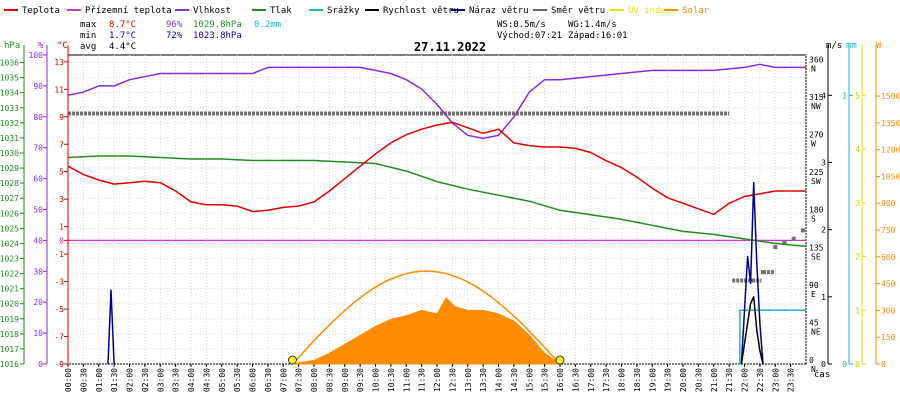  Describe the element at coordinates (816, 331) in the screenshot. I see `wind-dir-tick-label: NE` at that location.